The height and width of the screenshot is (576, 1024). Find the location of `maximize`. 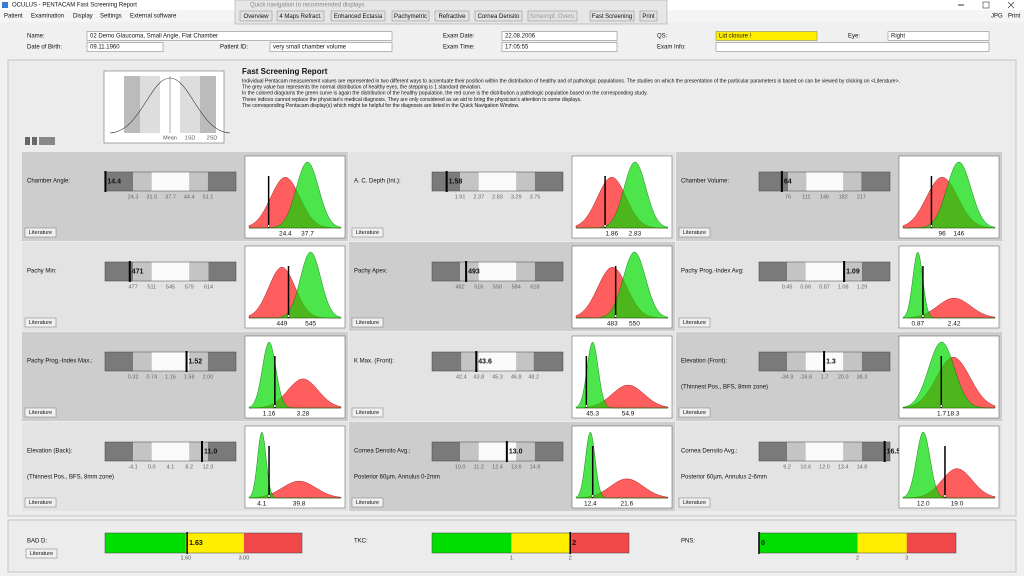

maximize is located at coordinates (986, 5).